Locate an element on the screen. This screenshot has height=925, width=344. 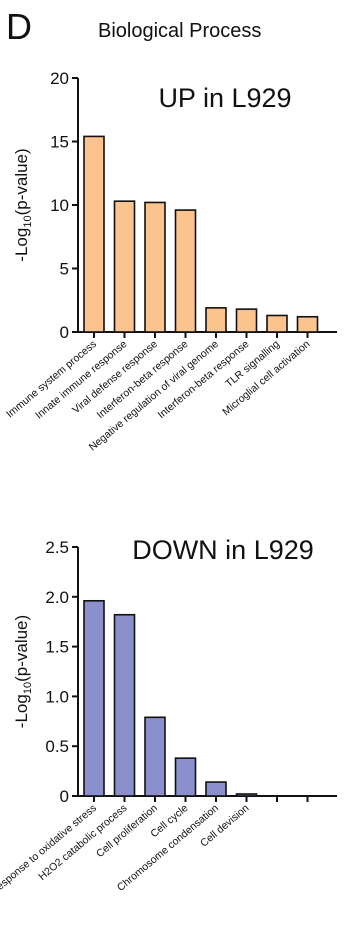
chart-title: DOWN in L929 is located at coordinates (223, 550).